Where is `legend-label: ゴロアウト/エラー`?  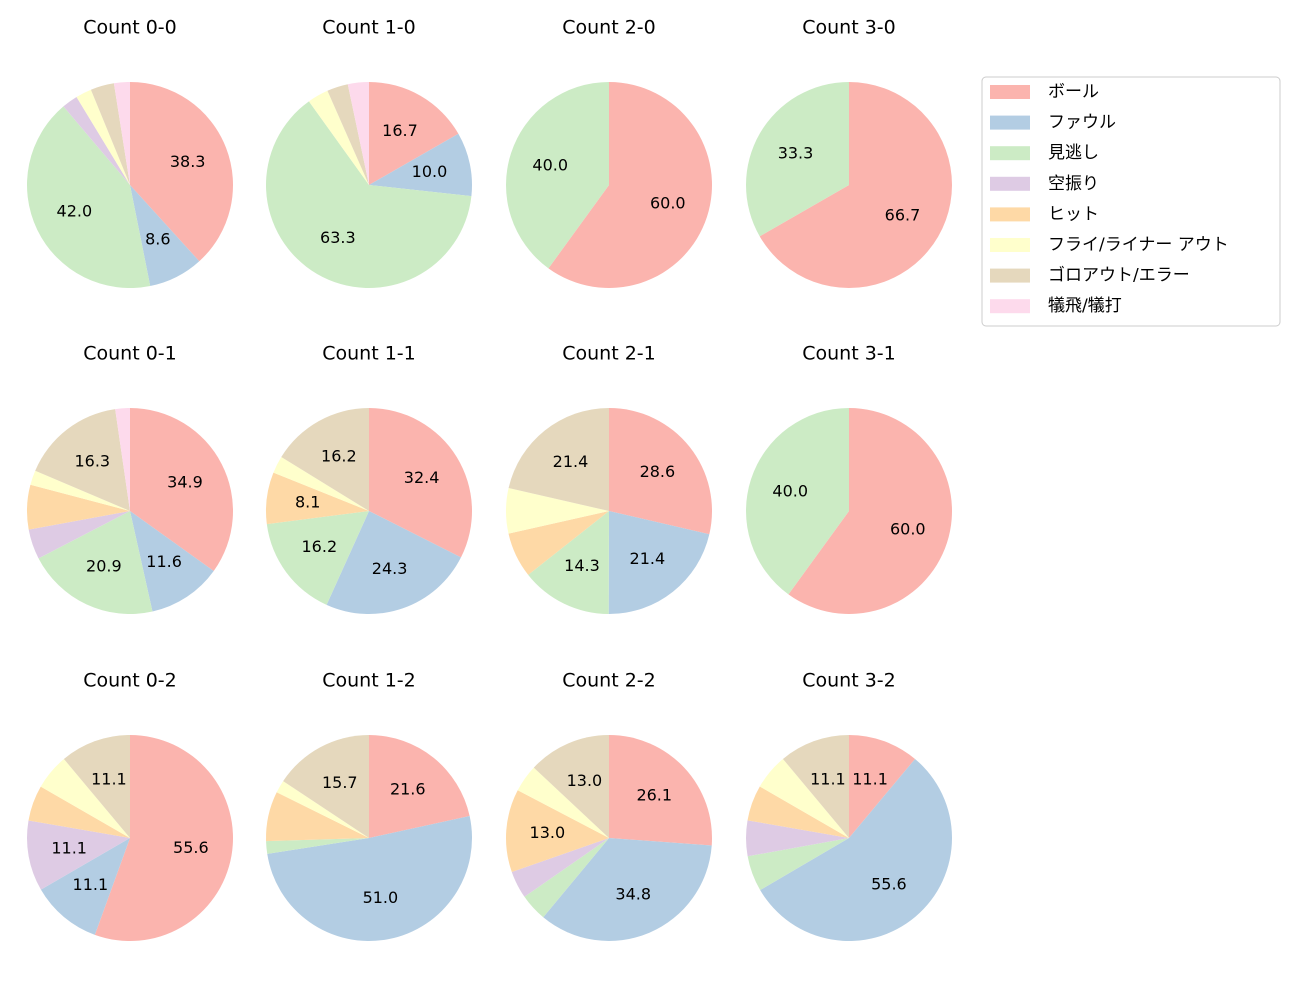
legend-label: ゴロアウト/エラー is located at coordinates (1119, 275).